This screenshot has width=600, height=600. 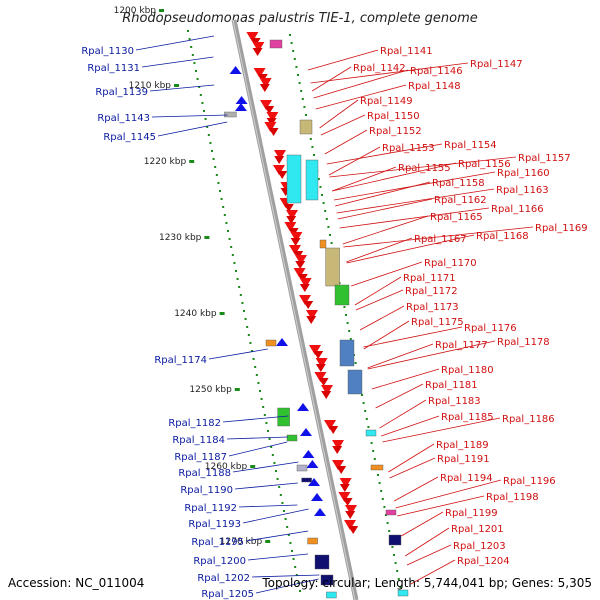 I want to click on kbp-label: 1240 kbp, so click(x=195, y=314).